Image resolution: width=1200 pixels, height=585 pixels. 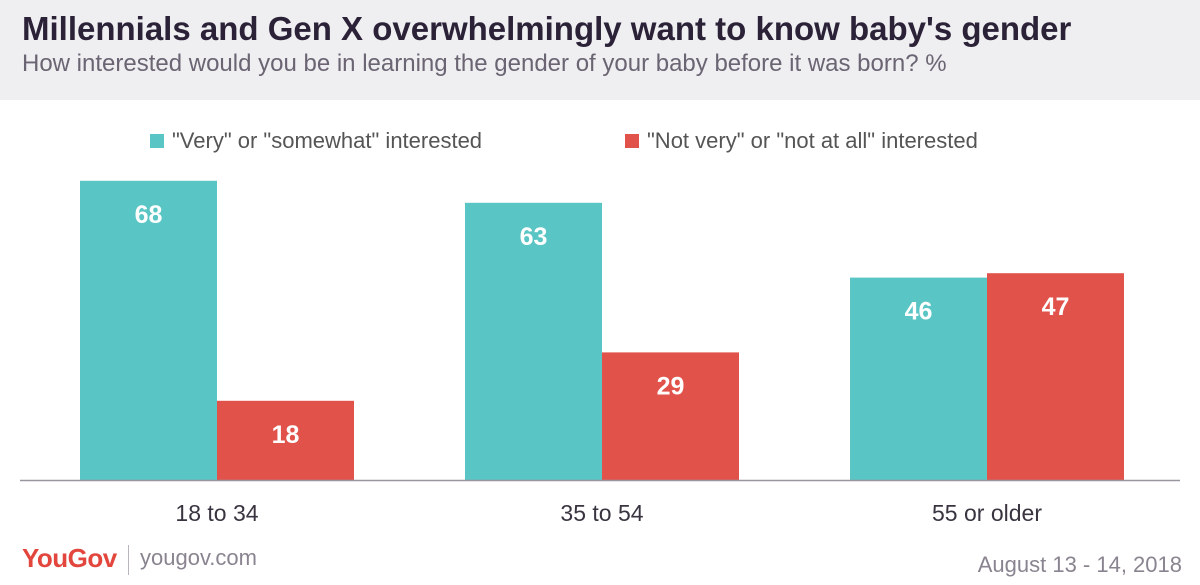 What do you see at coordinates (632, 141) in the screenshot?
I see `legend-swatch-not-interested` at bounding box center [632, 141].